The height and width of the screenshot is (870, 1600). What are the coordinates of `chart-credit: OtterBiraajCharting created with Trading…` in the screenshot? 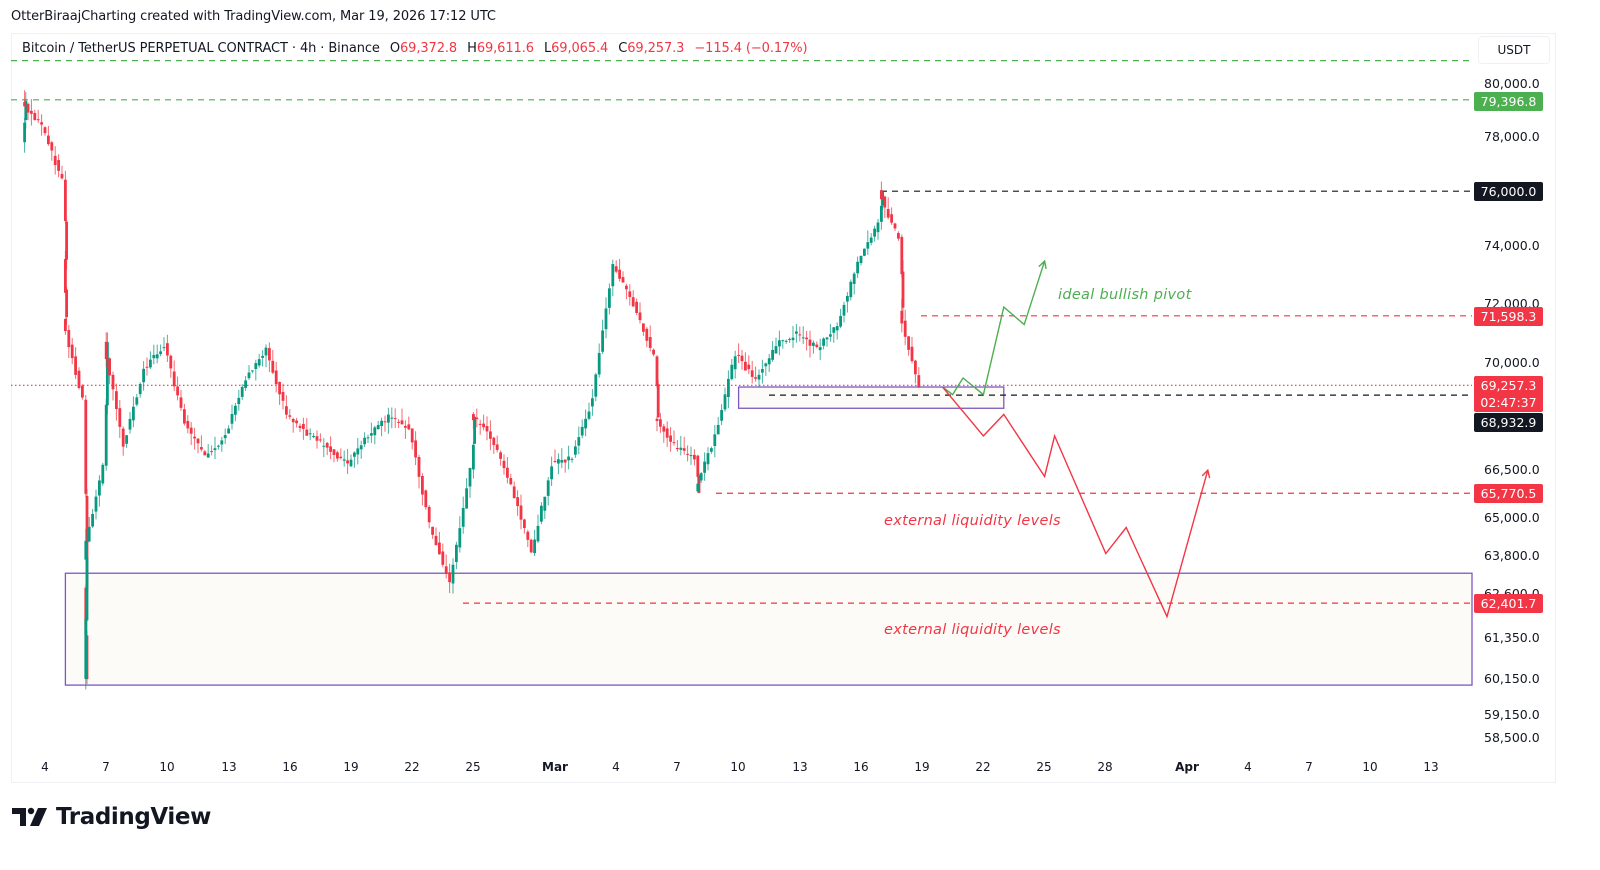 It's located at (253, 16).